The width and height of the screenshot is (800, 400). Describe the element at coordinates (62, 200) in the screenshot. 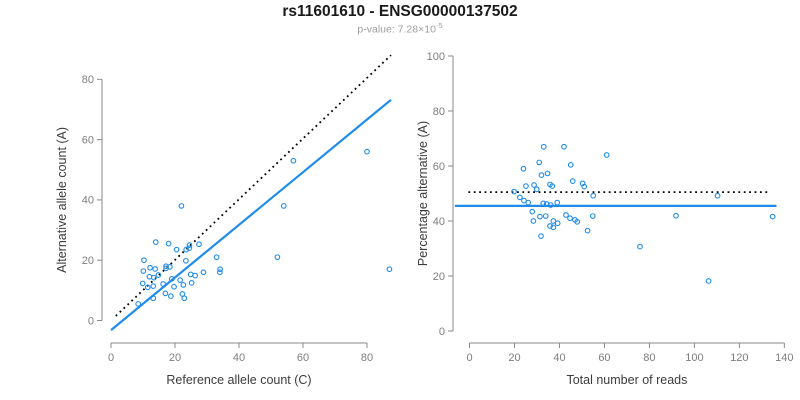

I see `y-axis-title: Alternative allele count (A)` at that location.